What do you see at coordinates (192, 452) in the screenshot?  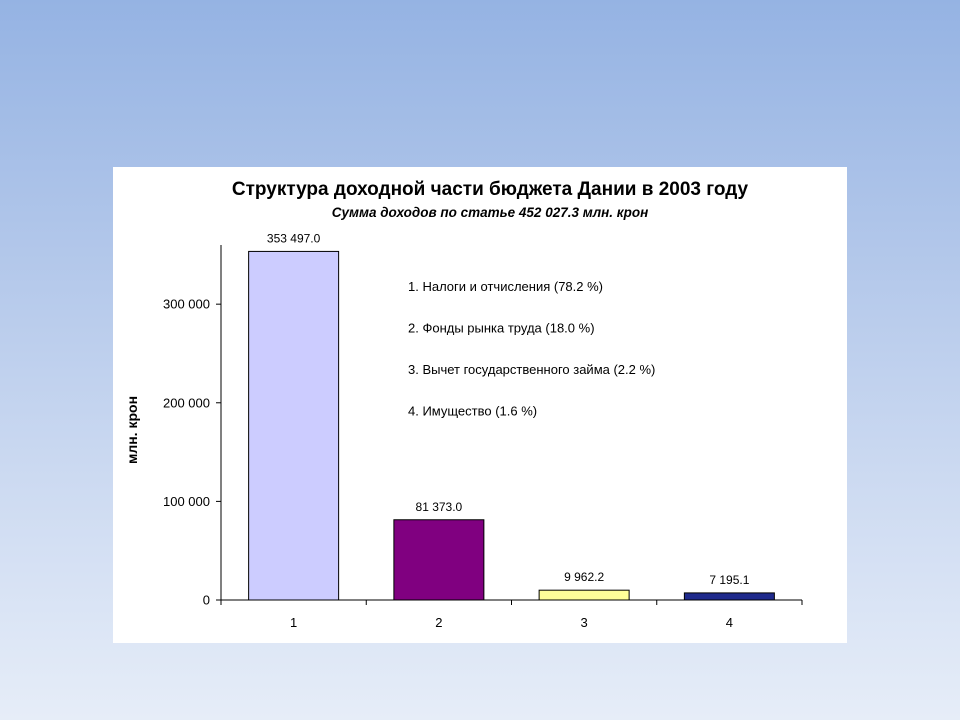 I see `y-ticks-group: 0 100 000 200 000 300 000` at bounding box center [192, 452].